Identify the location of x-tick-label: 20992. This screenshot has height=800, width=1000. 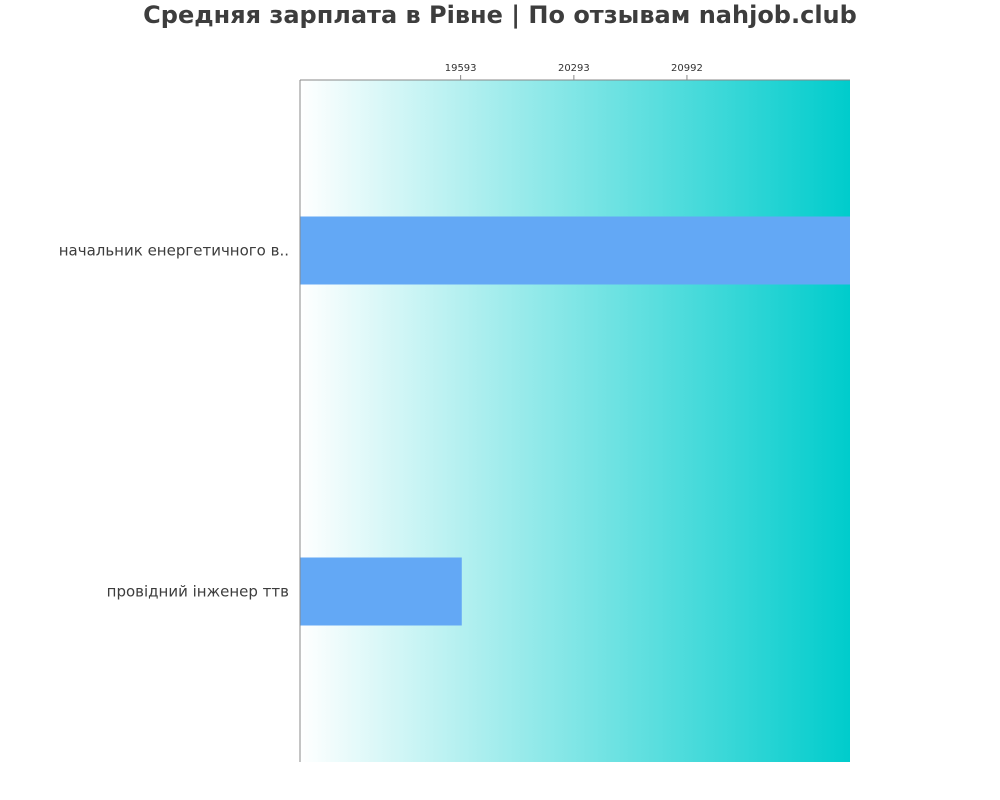
(687, 68).